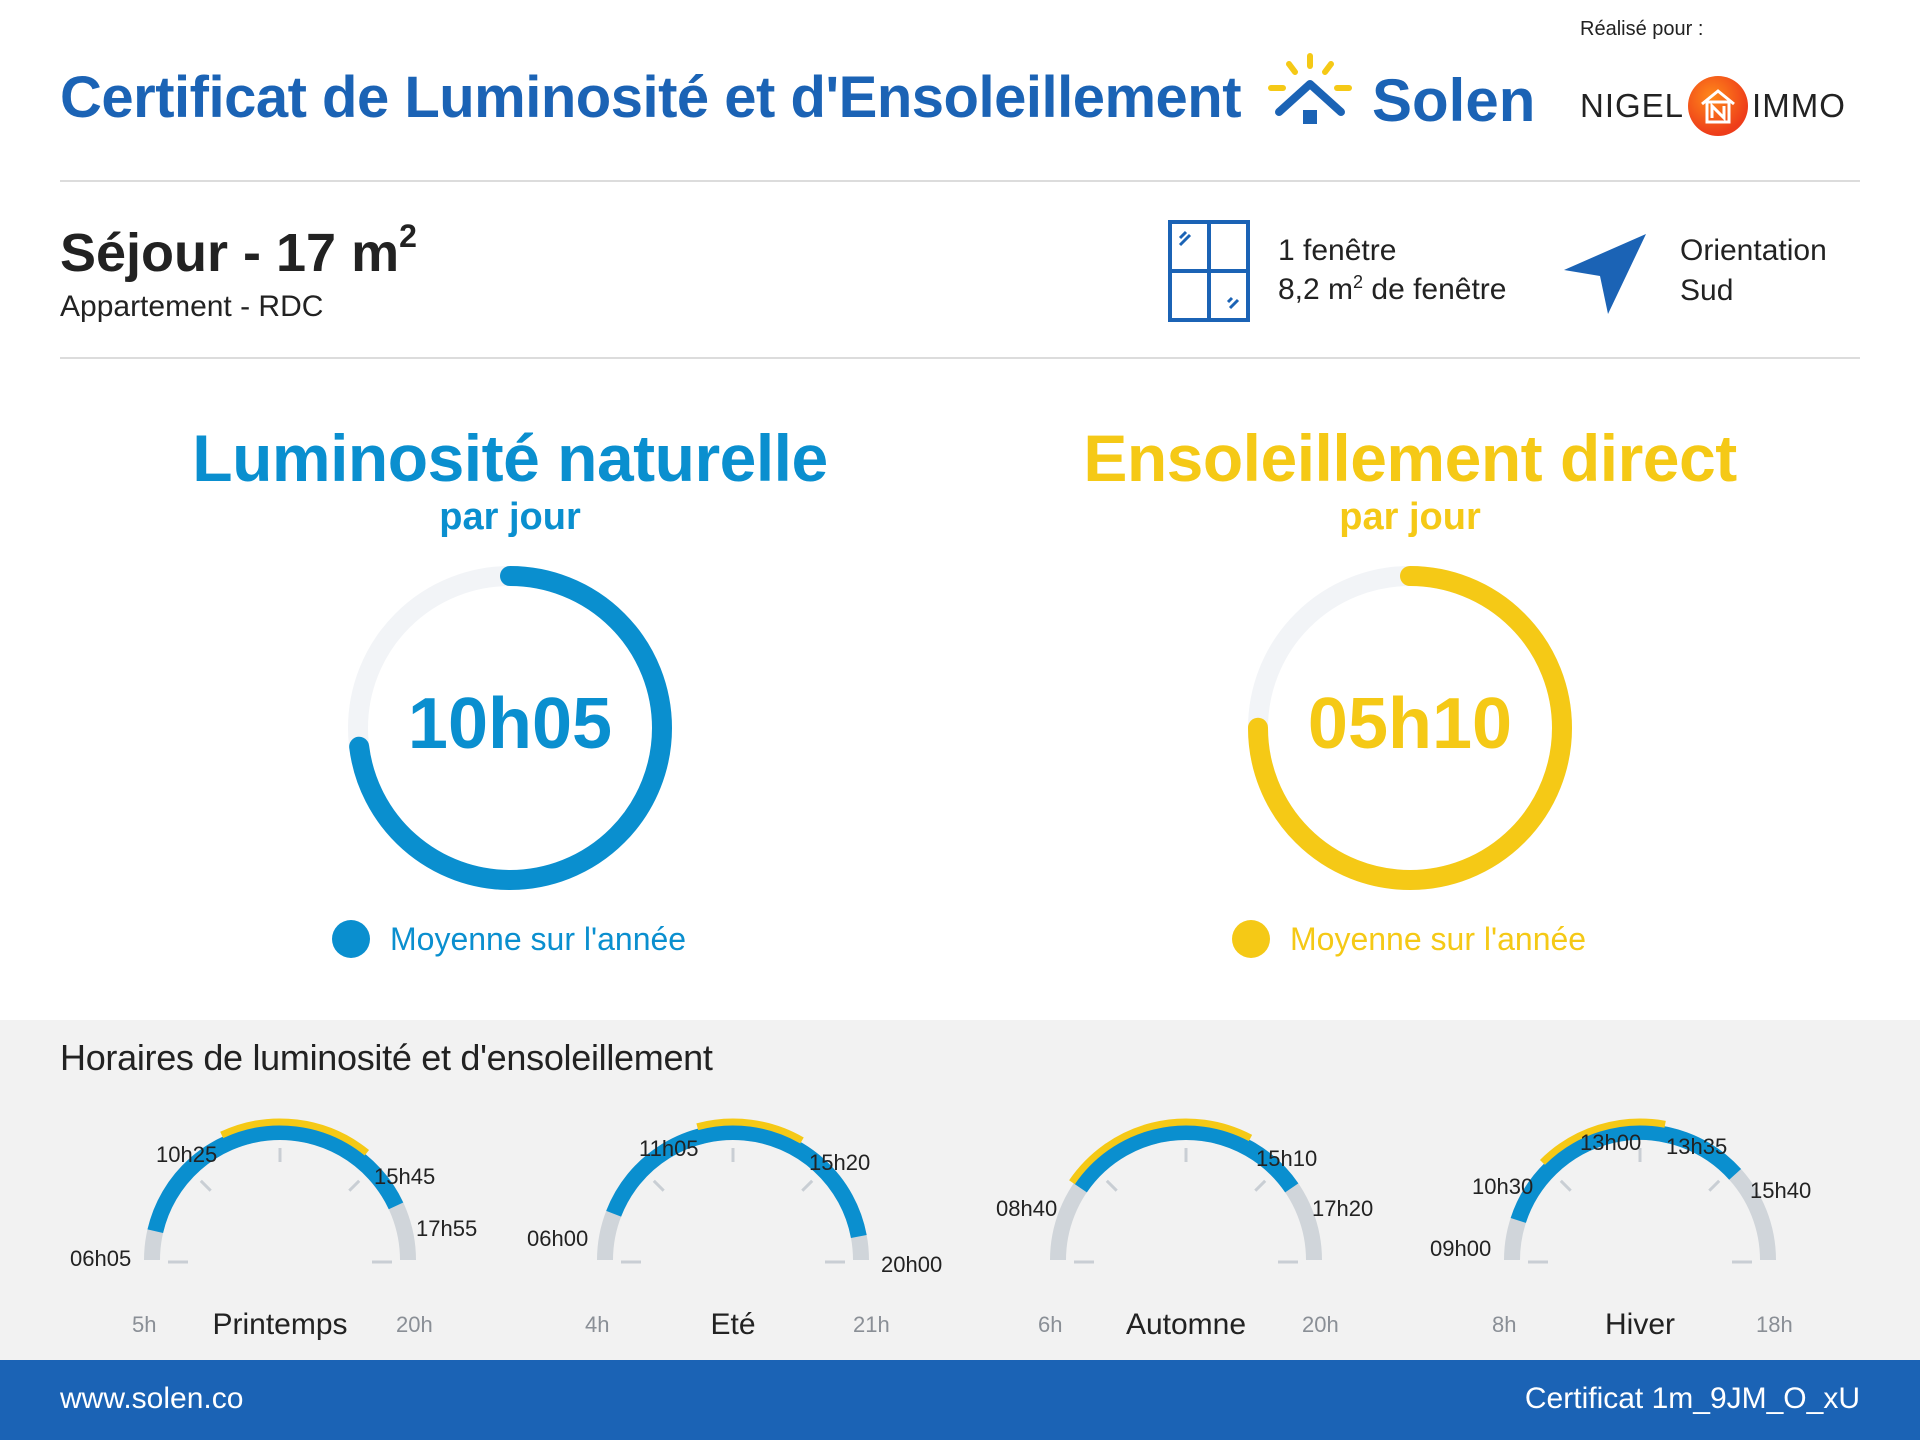 The width and height of the screenshot is (1920, 1440). Describe the element at coordinates (1642, 29) in the screenshot. I see `made-for-label: Réalisé pour :` at that location.